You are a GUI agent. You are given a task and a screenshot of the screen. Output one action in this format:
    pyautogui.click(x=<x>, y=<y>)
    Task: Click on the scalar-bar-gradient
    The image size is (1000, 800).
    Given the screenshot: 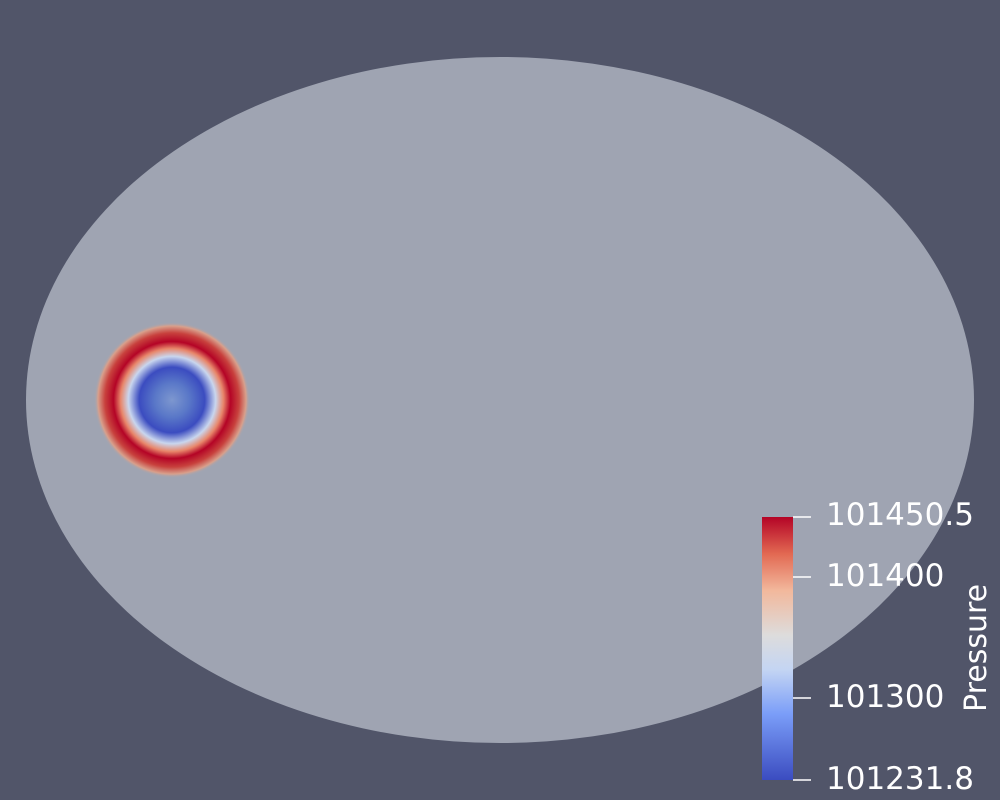 What is the action you would take?
    pyautogui.click(x=777, y=648)
    